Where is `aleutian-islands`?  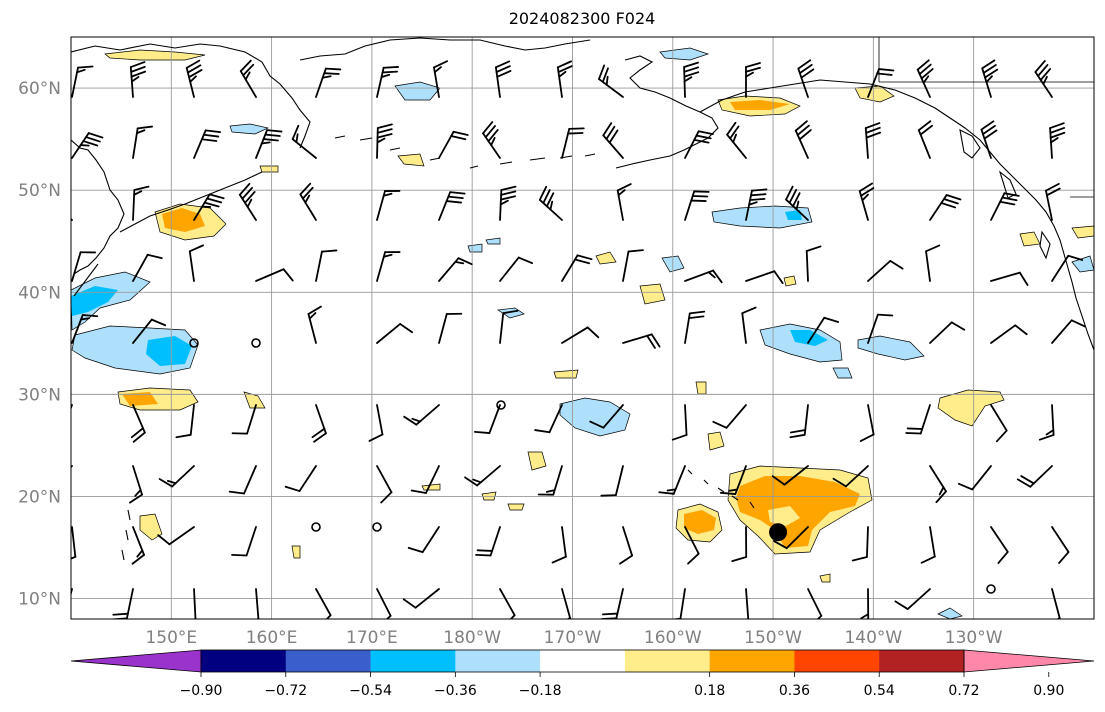 aleutian-islands is located at coordinates (465, 152).